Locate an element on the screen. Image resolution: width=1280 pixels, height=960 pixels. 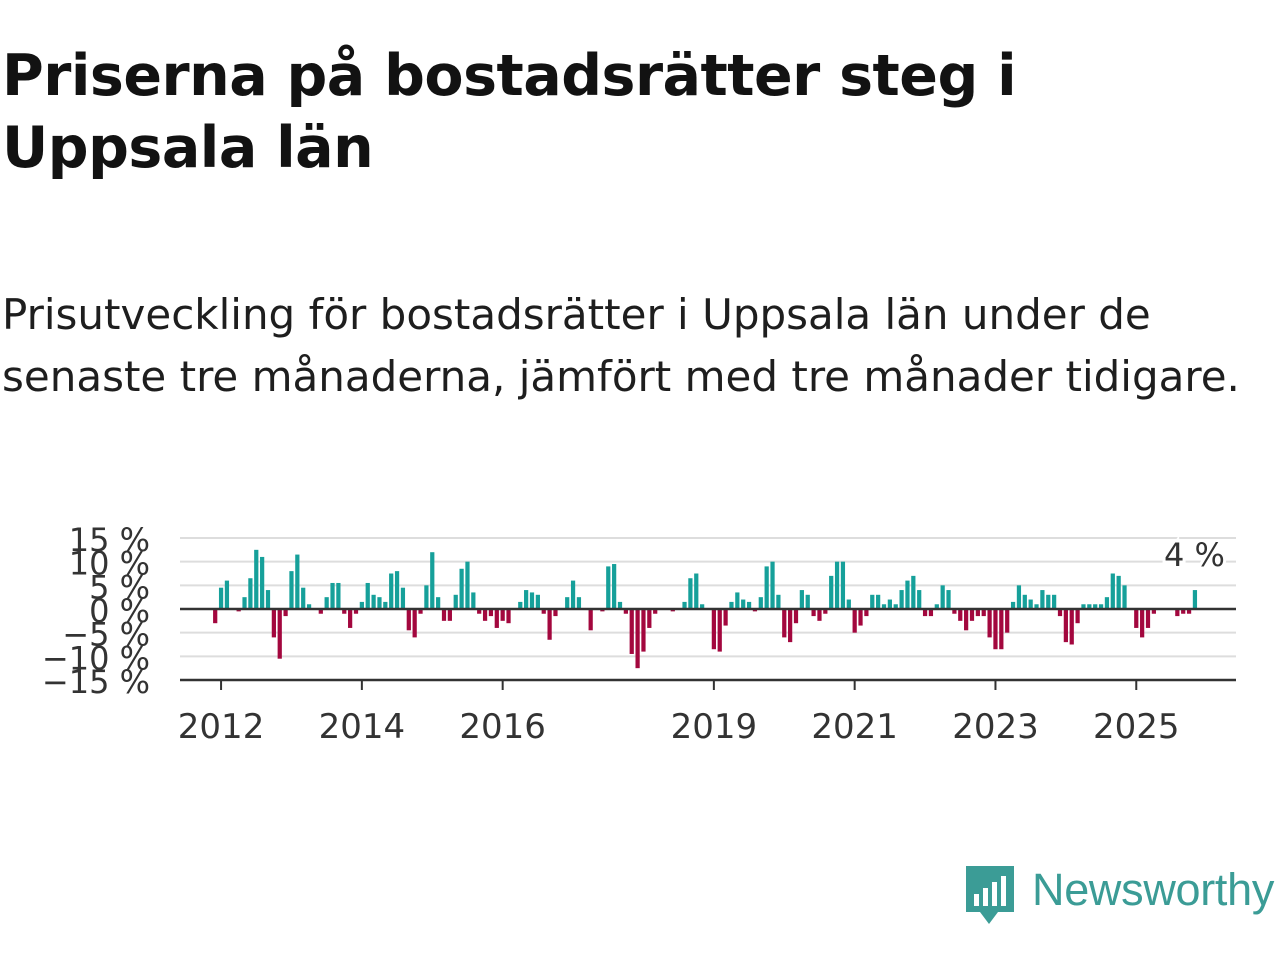
y-tick-label: −5 % is located at coordinates (106, 635).